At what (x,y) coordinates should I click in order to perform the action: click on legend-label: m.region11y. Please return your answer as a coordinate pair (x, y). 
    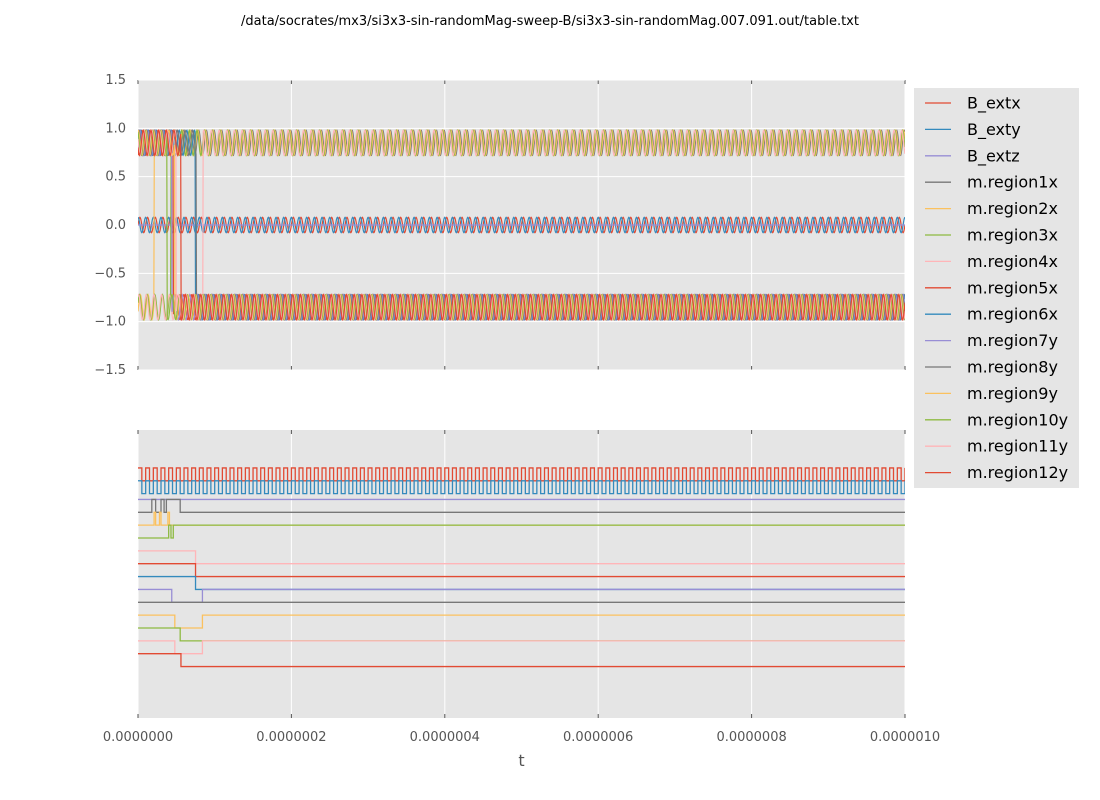
    Looking at the image, I should click on (1017, 446).